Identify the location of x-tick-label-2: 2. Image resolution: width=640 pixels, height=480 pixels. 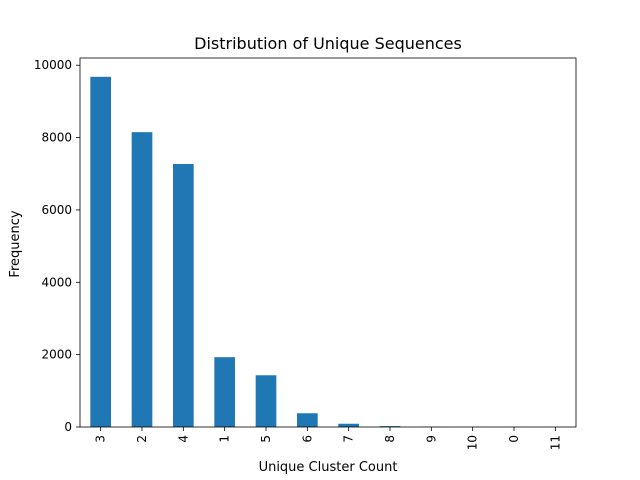
(142, 439).